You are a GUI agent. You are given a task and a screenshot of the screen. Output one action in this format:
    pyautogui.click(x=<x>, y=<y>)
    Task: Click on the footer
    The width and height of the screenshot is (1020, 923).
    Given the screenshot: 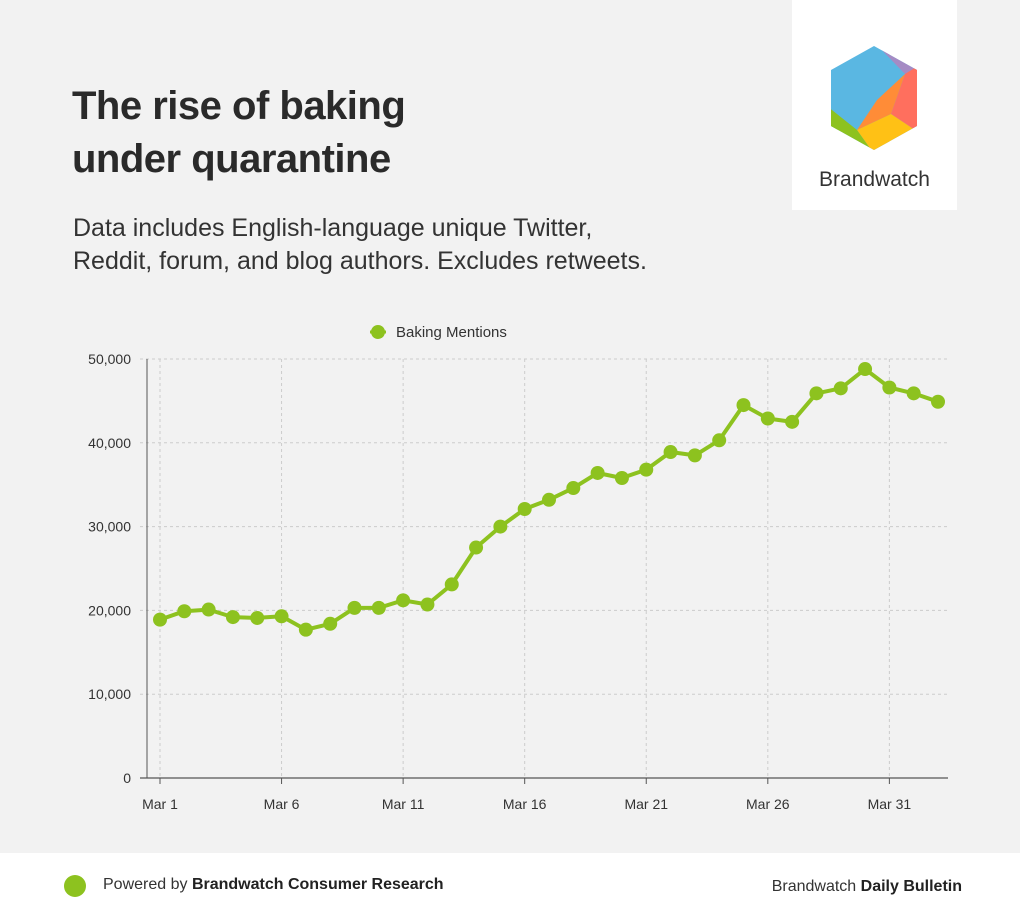 What is the action you would take?
    pyautogui.click(x=510, y=888)
    